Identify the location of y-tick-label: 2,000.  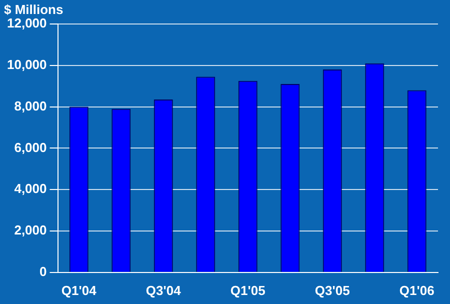
(30, 230).